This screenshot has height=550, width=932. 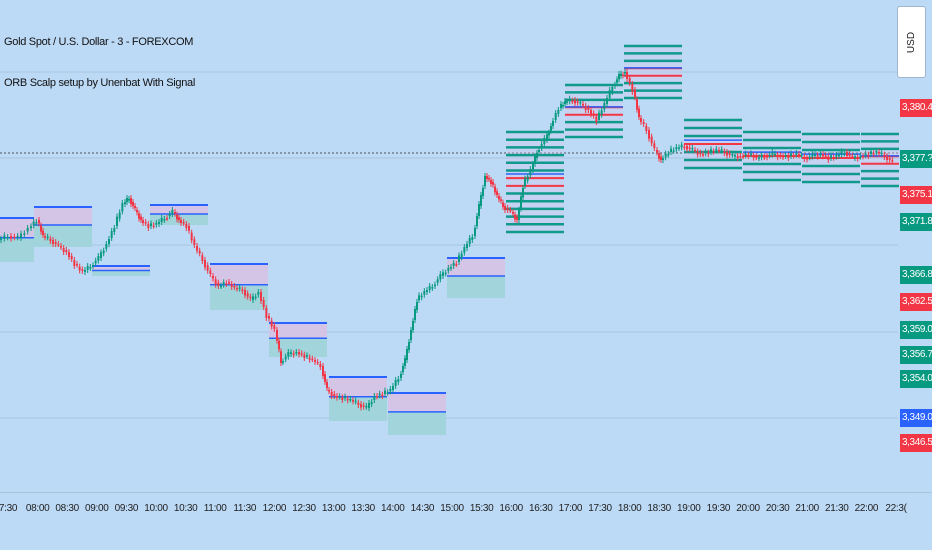 What do you see at coordinates (916, 302) in the screenshot?
I see `price-axis-label: 3,362.56` at bounding box center [916, 302].